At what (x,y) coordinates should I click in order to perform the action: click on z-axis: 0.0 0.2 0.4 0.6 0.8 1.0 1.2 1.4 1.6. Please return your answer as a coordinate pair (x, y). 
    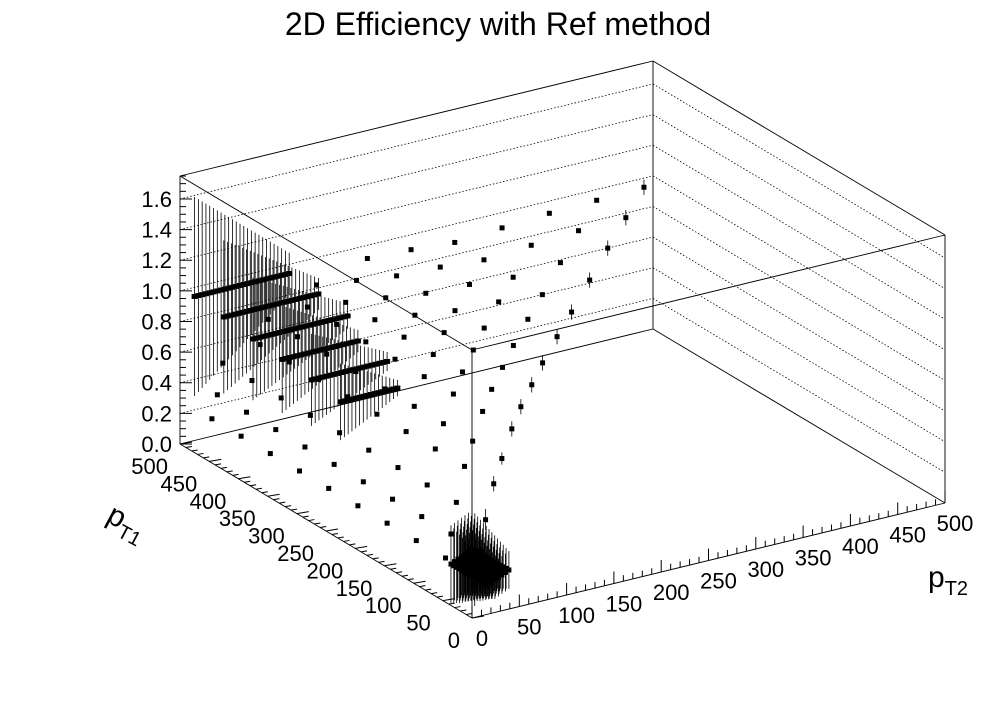
    Looking at the image, I should click on (166, 316).